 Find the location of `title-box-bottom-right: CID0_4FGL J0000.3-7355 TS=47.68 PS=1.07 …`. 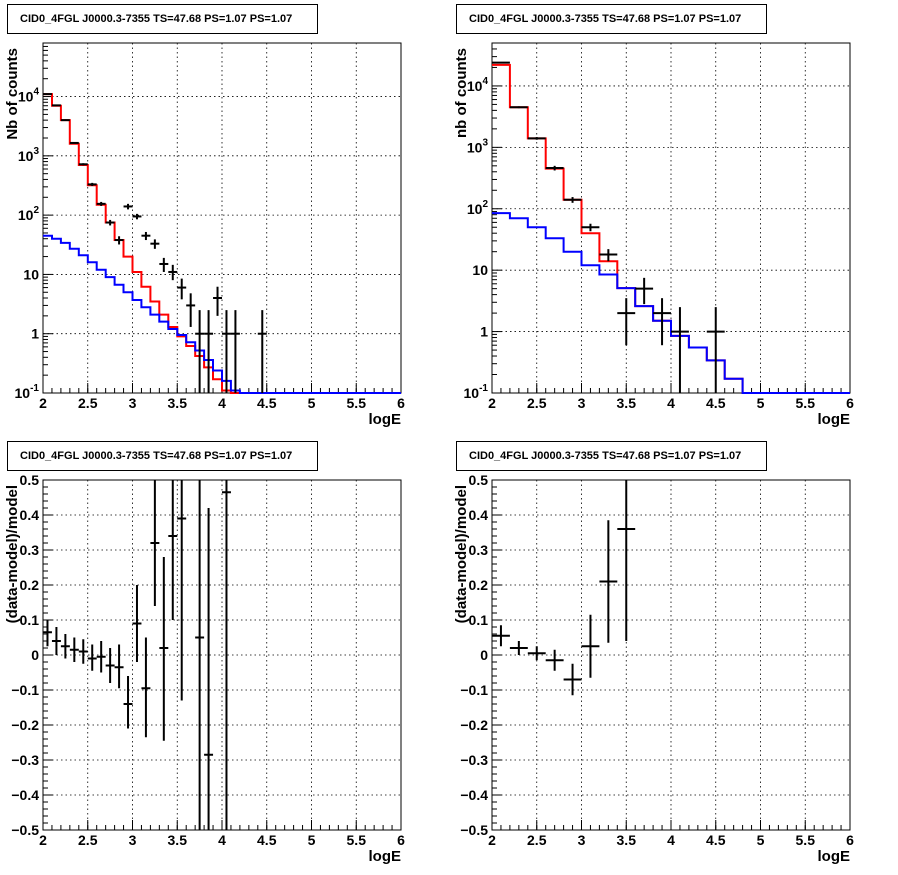

title-box-bottom-right: CID0_4FGL J0000.3-7355 TS=47.68 PS=1.07 … is located at coordinates (611, 456).